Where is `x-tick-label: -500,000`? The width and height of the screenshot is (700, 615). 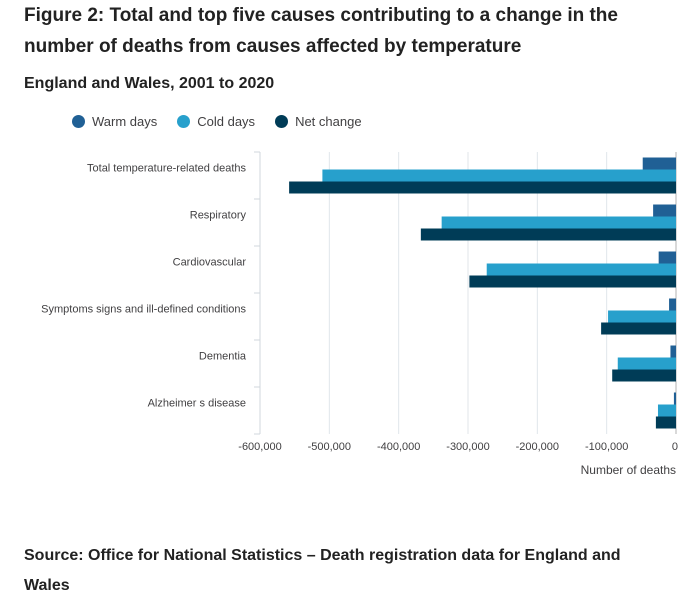
x-tick-label: -500,000 is located at coordinates (329, 447).